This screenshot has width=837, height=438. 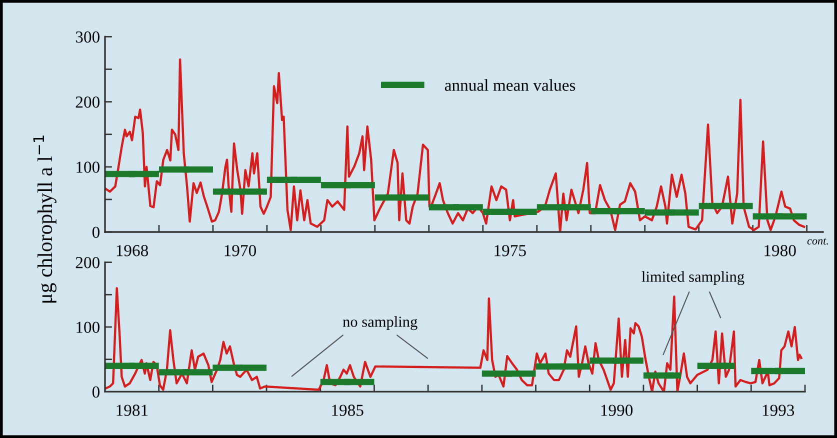 I want to click on x-tick-label: 1981, so click(x=132, y=410).